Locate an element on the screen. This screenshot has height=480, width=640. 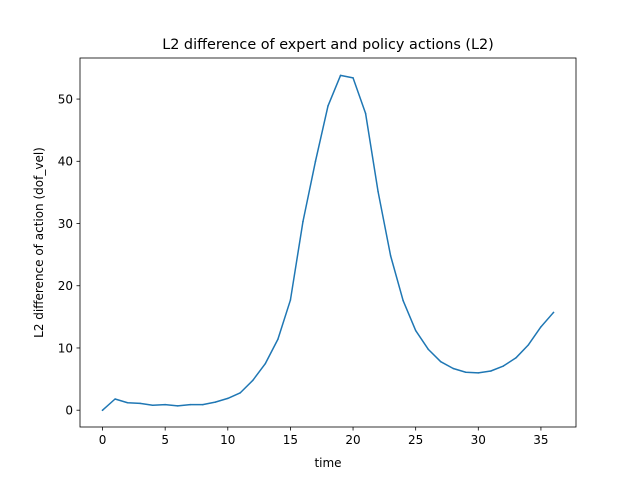
x-tick-label: 5 is located at coordinates (165, 440).